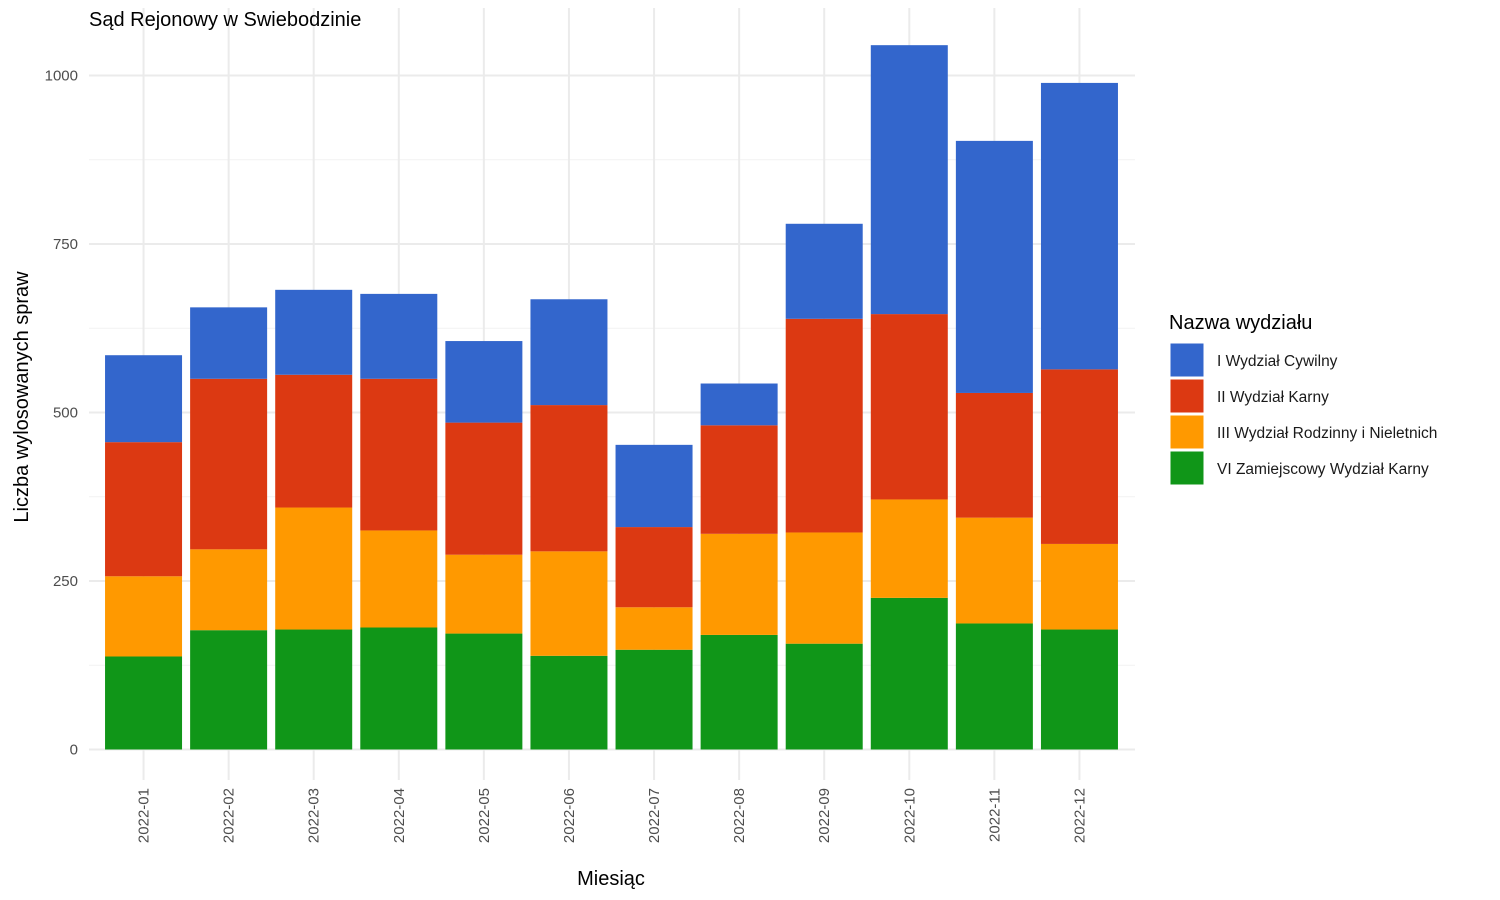 The width and height of the screenshot is (1500, 900). What do you see at coordinates (994, 815) in the screenshot?
I see `x-tick-label: 2022-11` at bounding box center [994, 815].